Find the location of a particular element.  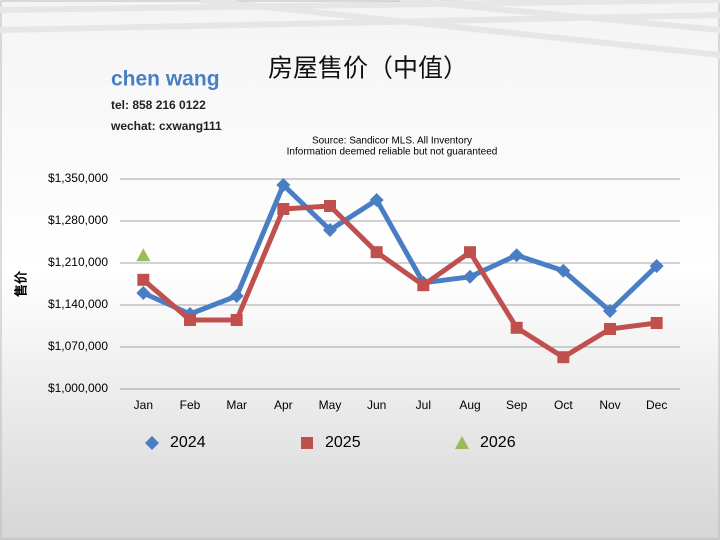

x-tick-label: Oct is located at coordinates (563, 405).